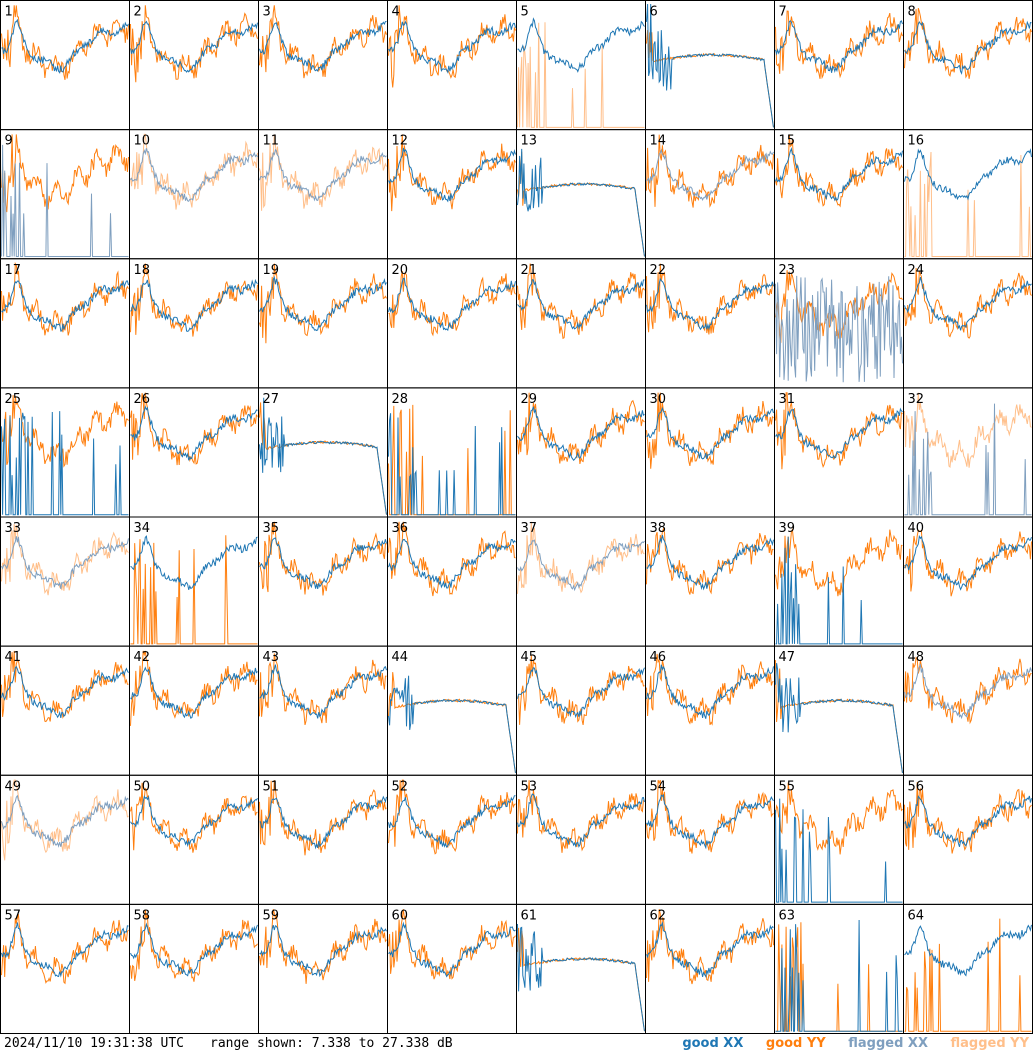 The height and width of the screenshot is (1053, 1033). I want to click on panel-label: 51, so click(271, 786).